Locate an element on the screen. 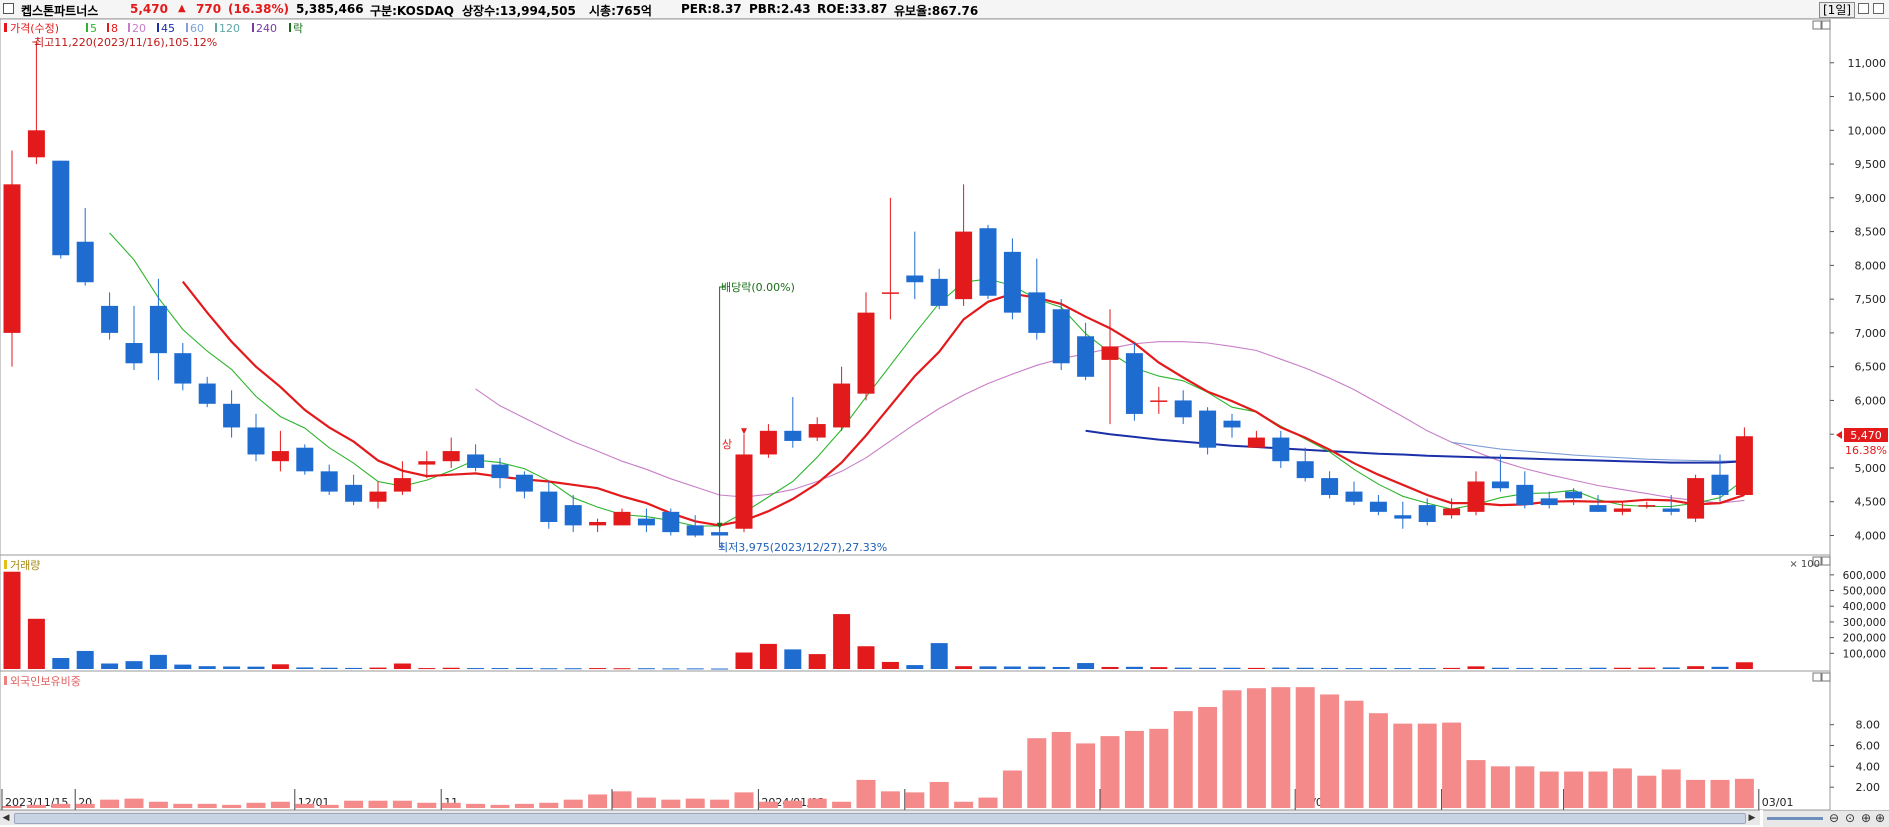 Image resolution: width=1889 pixels, height=827 pixels. price-tick-label: 8,000 is located at coordinates (1871, 265).